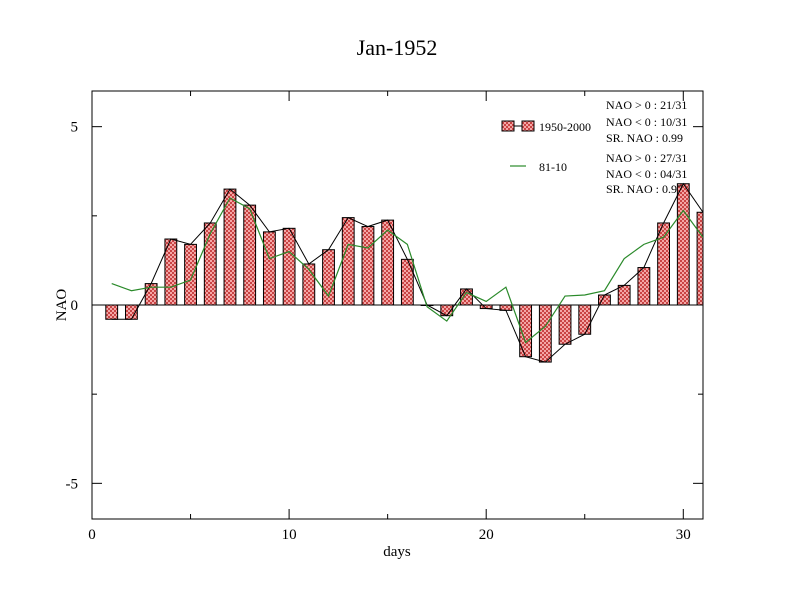  Describe the element at coordinates (72, 484) in the screenshot. I see `y-tick-label: -5` at that location.